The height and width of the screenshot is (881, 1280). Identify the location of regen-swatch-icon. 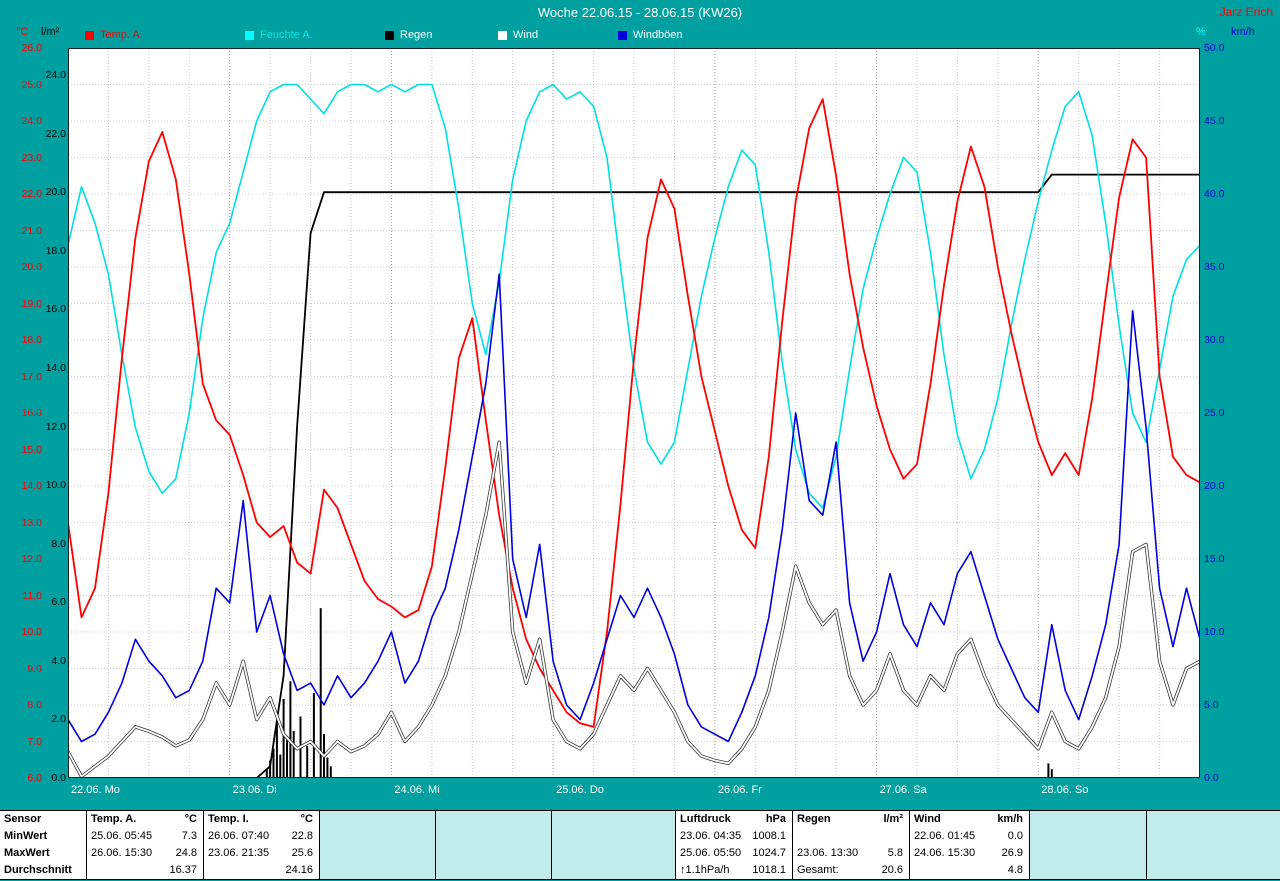
(389, 35).